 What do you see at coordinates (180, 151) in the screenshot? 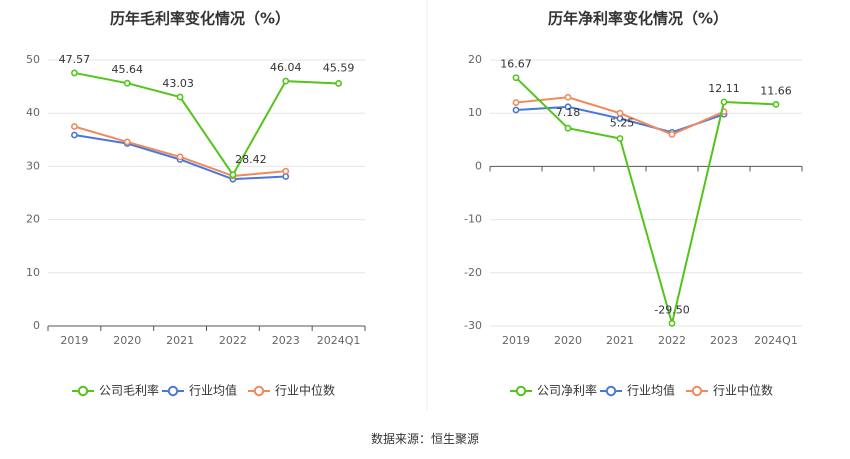
I see `series-line-median` at bounding box center [180, 151].